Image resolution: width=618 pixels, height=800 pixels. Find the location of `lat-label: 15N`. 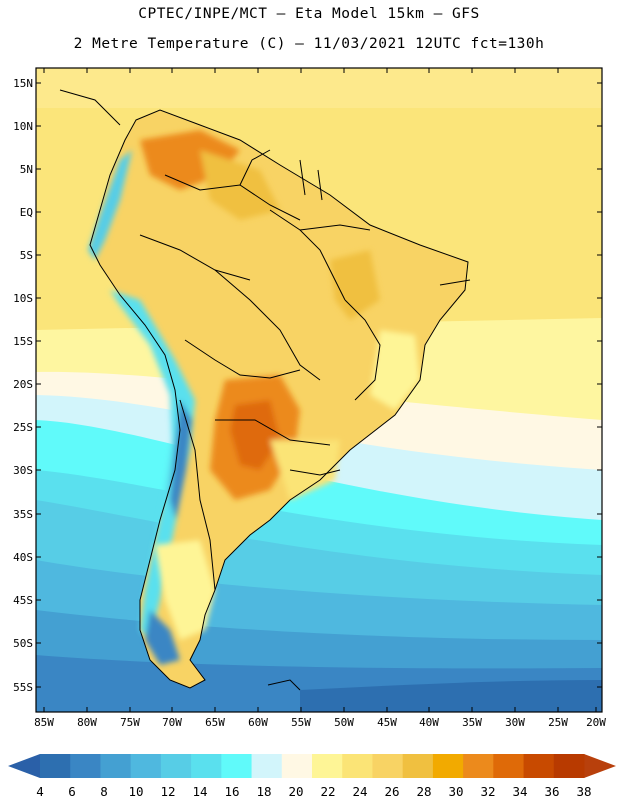

lat-label: 15N is located at coordinates (23, 83).